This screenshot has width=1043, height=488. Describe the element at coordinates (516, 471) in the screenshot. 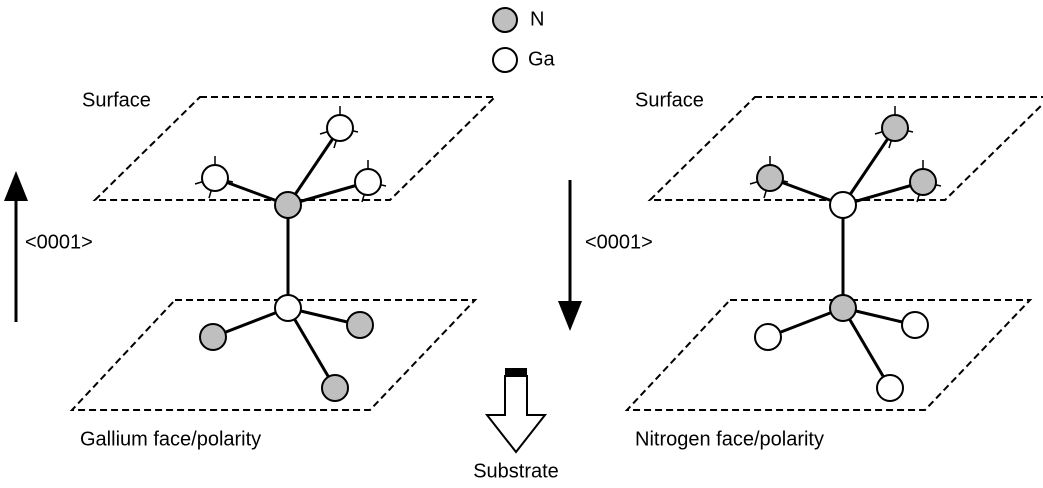

I see `substrate-label: Substrate` at that location.